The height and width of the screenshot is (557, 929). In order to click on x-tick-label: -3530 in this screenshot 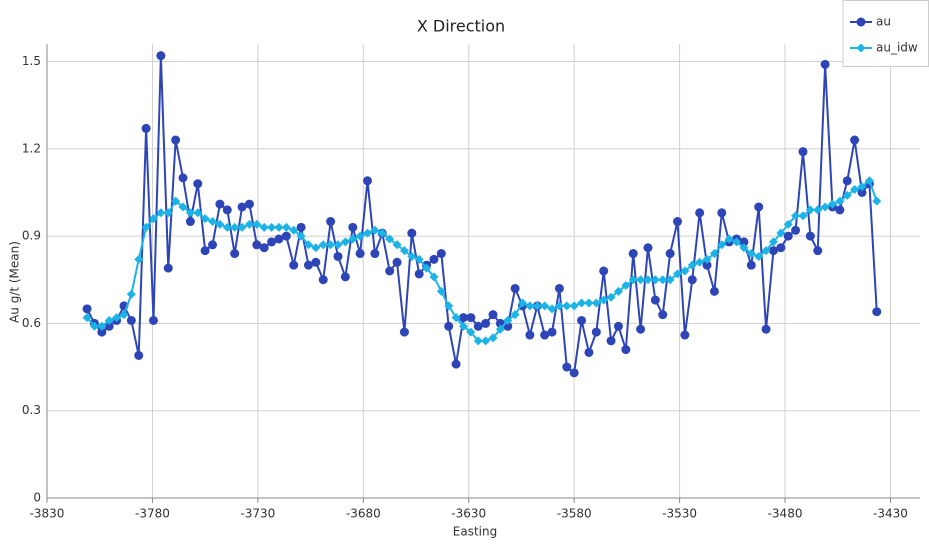, I will do `click(679, 514)`.